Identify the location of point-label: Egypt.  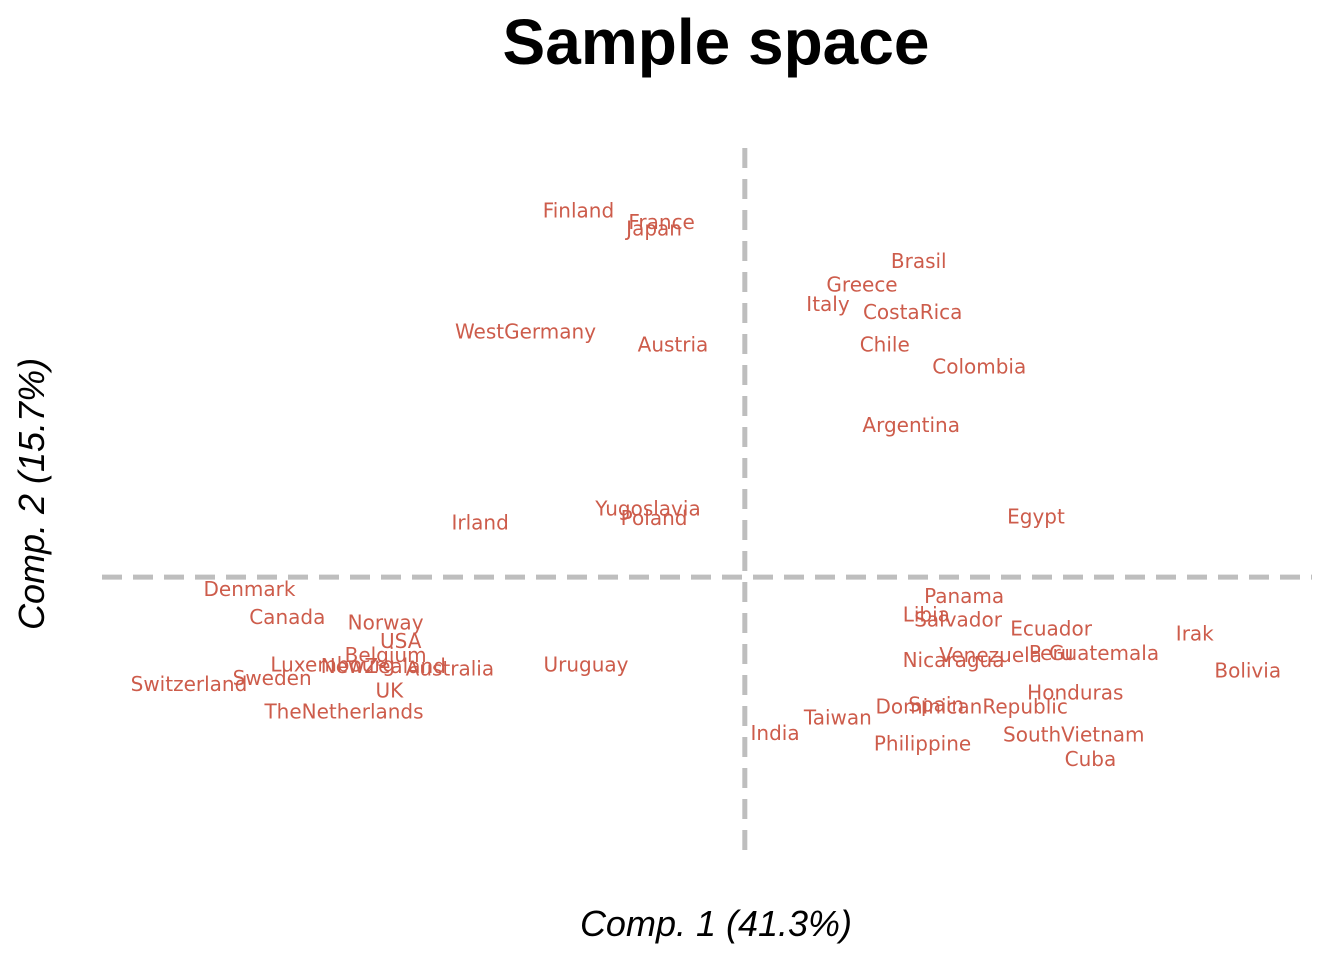
(1036, 516).